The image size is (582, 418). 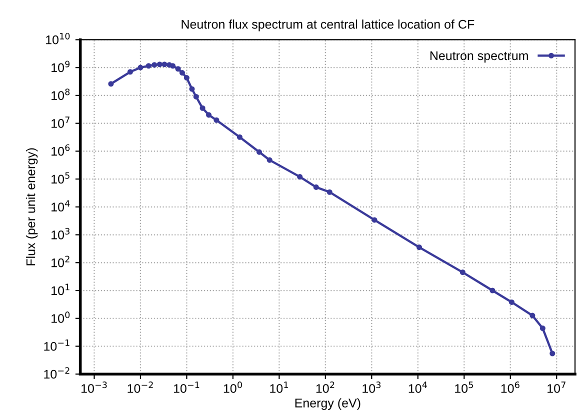 What do you see at coordinates (557, 387) in the screenshot?
I see `x-tick-label: 10$^{7}$` at bounding box center [557, 387].